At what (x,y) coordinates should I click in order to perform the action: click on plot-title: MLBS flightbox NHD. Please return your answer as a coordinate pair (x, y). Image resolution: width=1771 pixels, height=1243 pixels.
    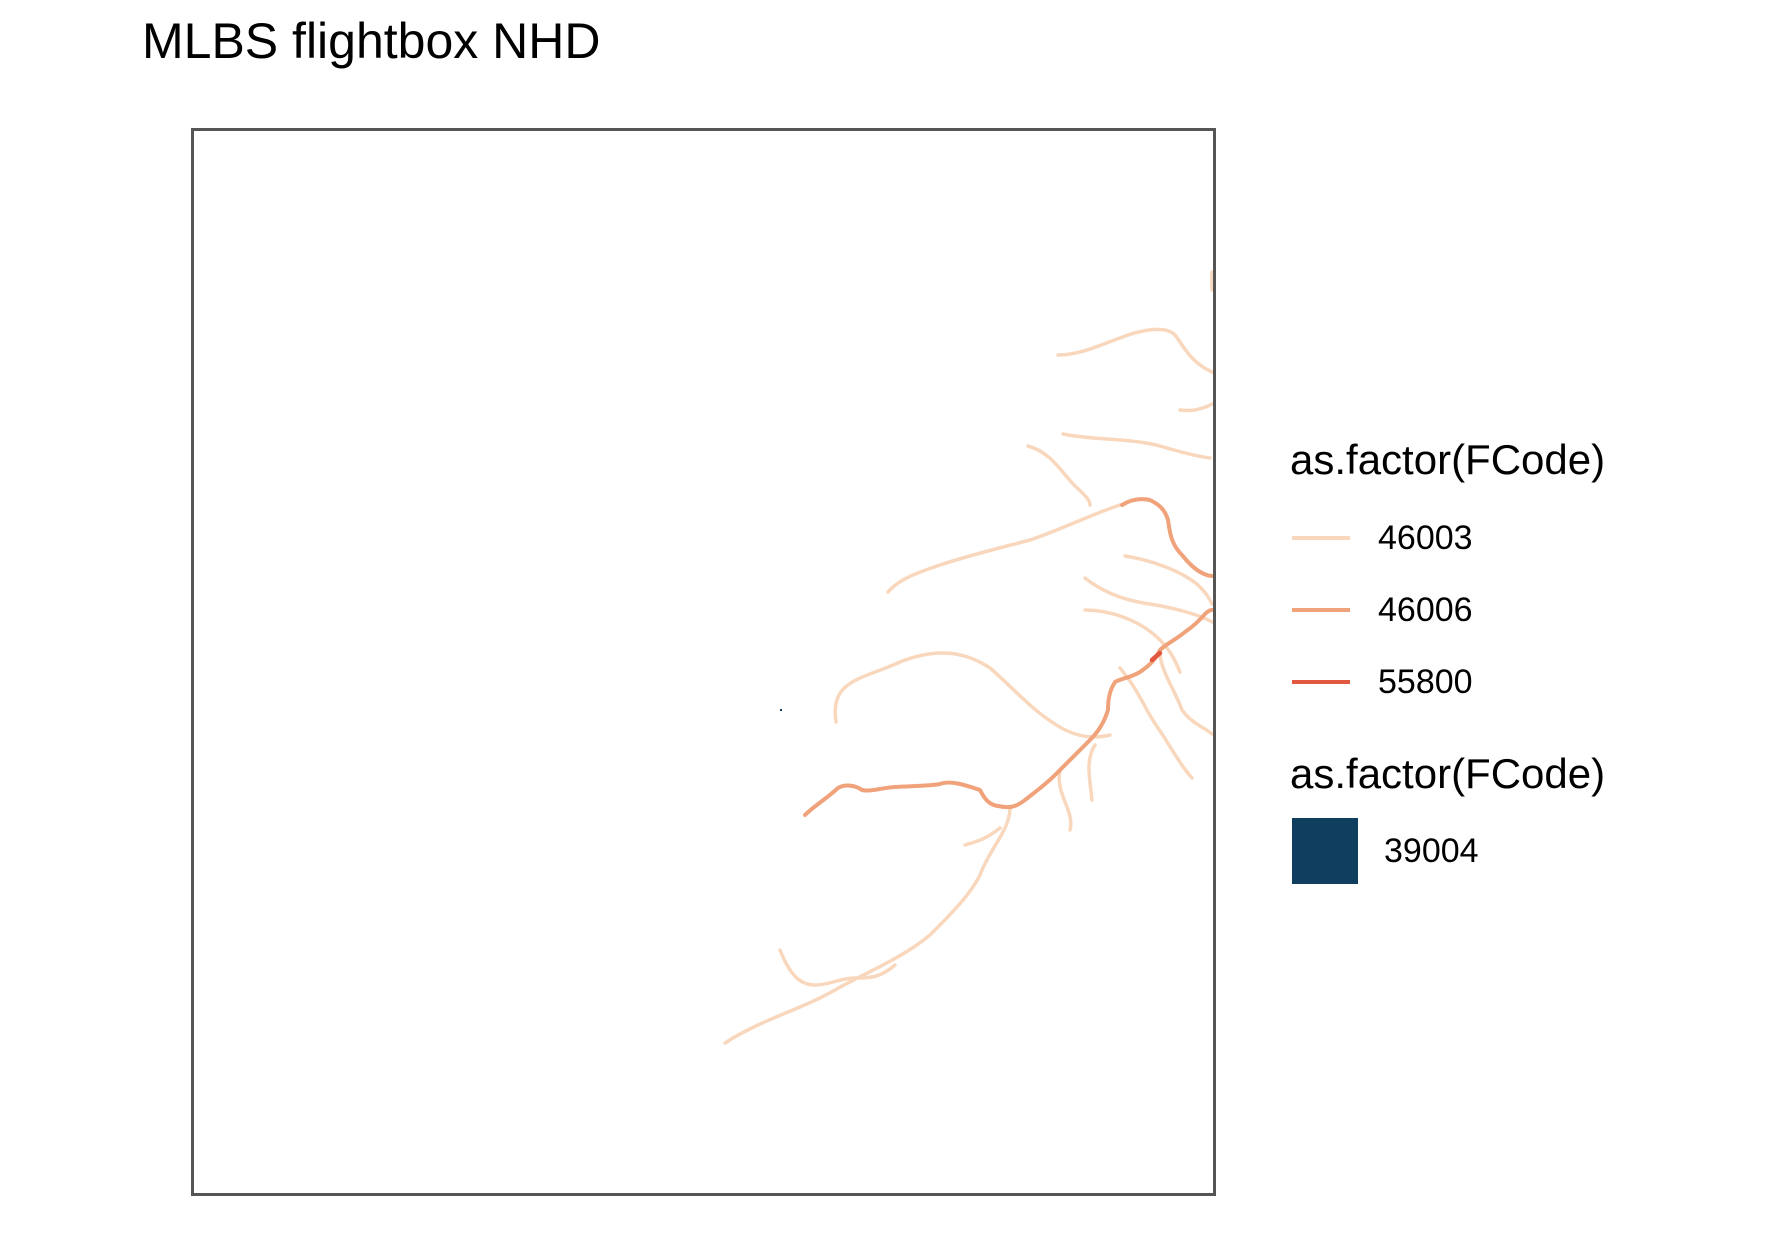
    Looking at the image, I should click on (371, 41).